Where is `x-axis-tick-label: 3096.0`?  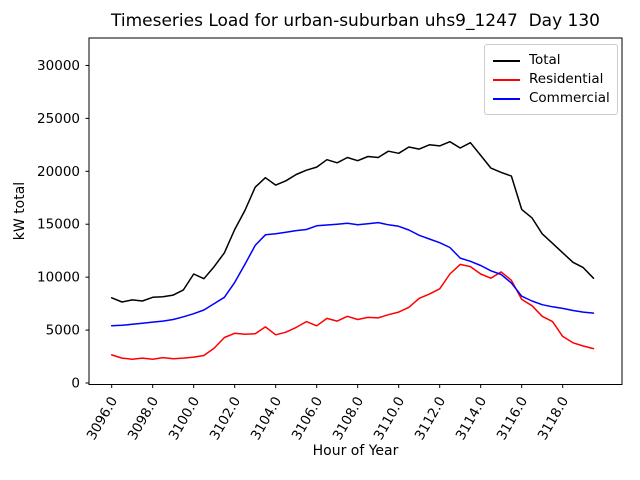
x-axis-tick-label: 3096.0 is located at coordinates (102, 418).